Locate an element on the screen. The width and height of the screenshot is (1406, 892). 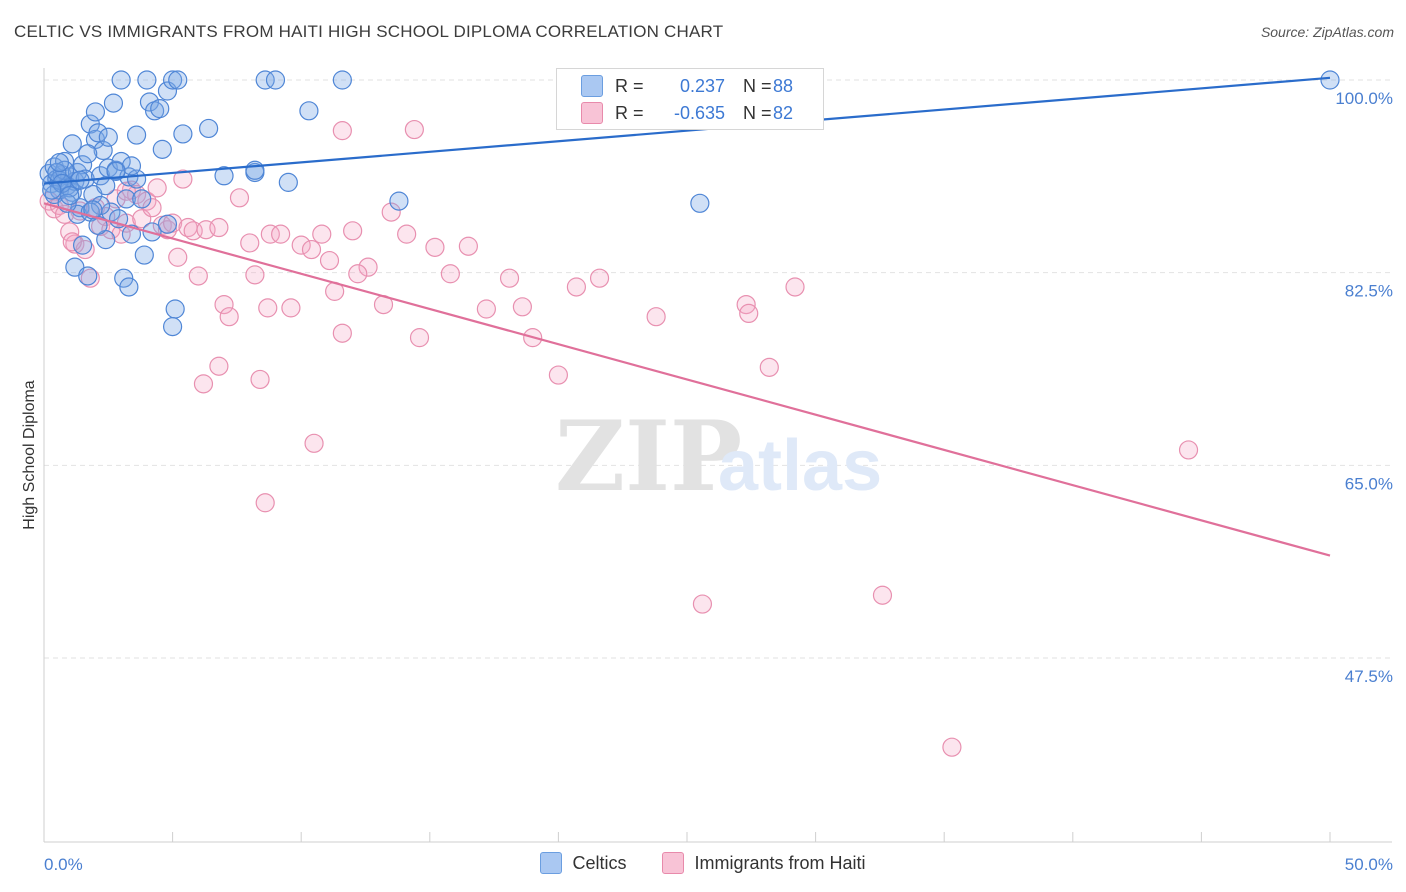
legend-label-haiti: Immigrants from Haiti is located at coordinates (780, 862).